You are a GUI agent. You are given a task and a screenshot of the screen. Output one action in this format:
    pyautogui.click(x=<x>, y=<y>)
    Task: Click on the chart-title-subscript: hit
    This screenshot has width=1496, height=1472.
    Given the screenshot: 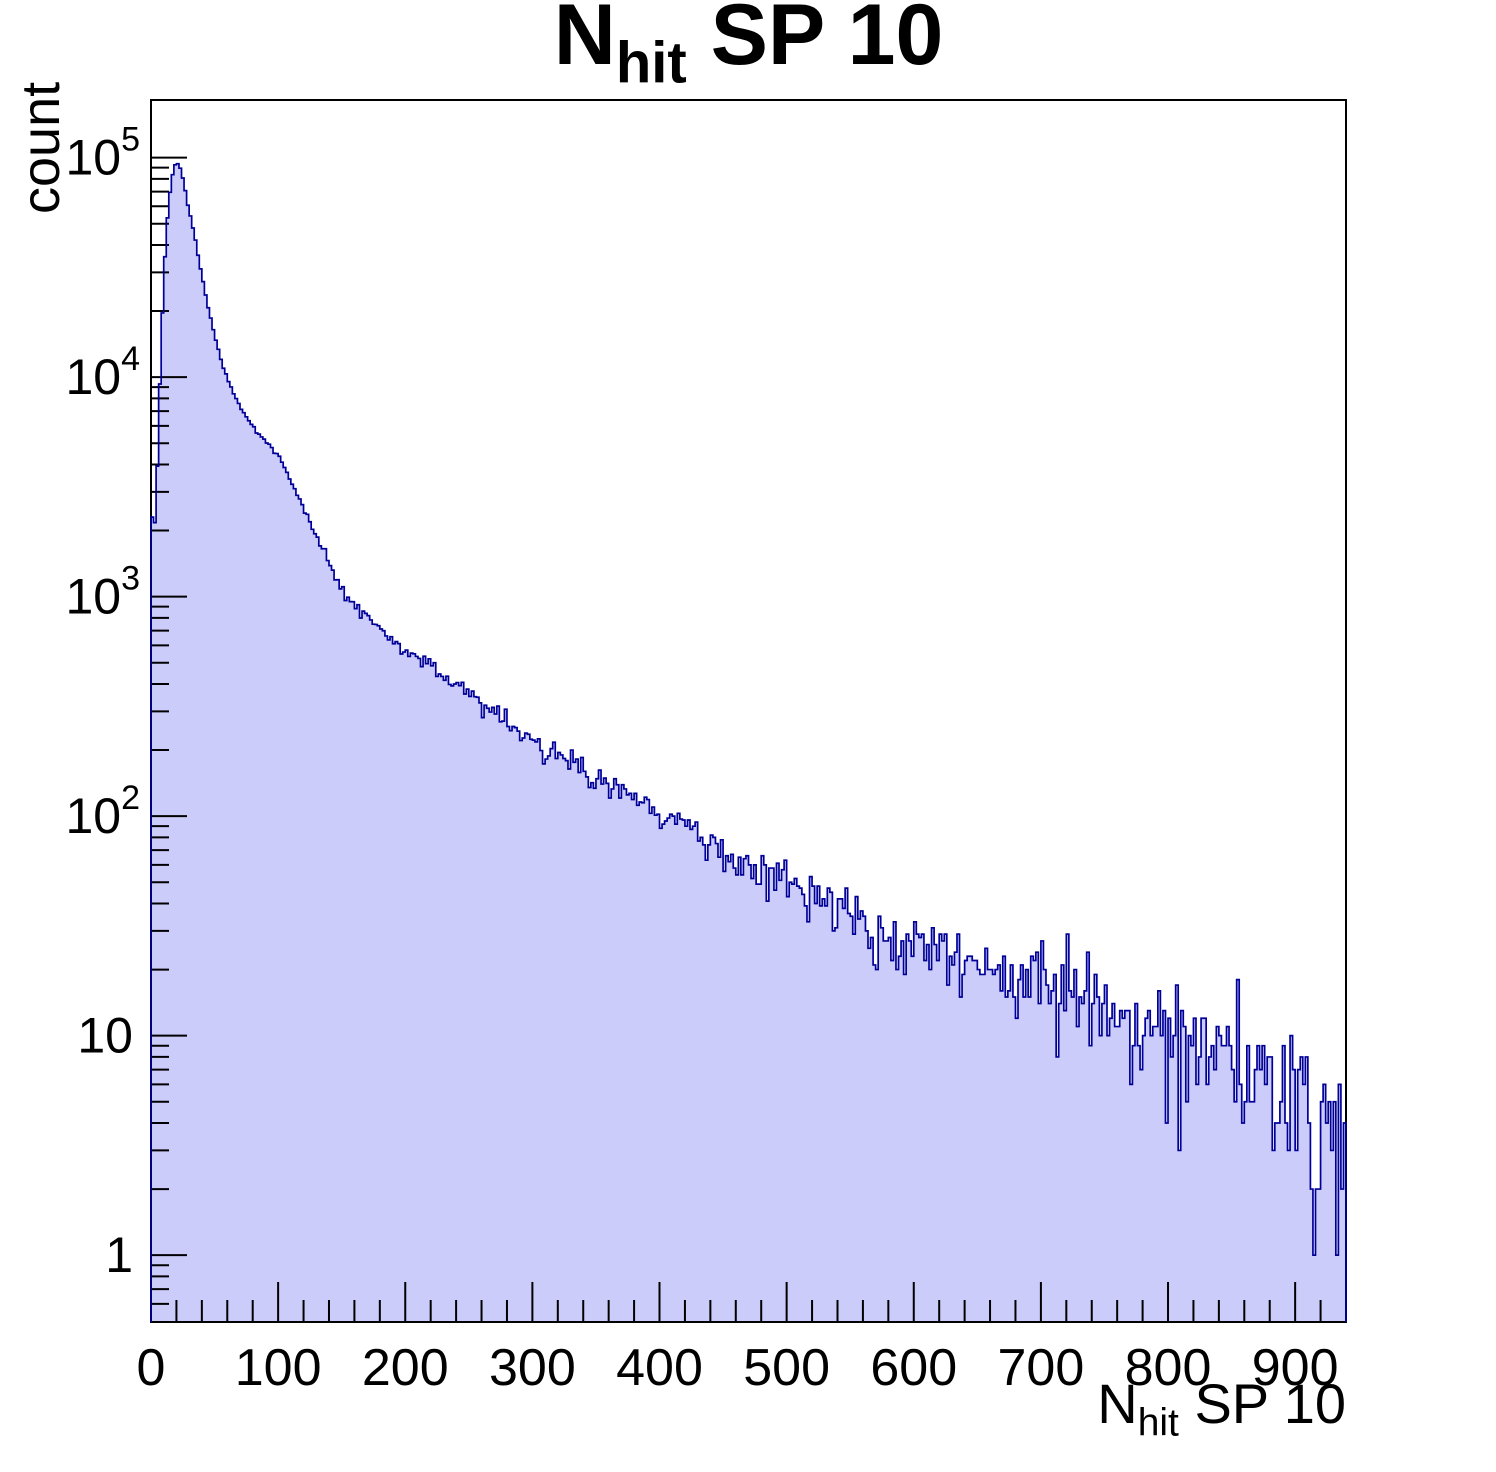 What is the action you would take?
    pyautogui.click(x=651, y=63)
    